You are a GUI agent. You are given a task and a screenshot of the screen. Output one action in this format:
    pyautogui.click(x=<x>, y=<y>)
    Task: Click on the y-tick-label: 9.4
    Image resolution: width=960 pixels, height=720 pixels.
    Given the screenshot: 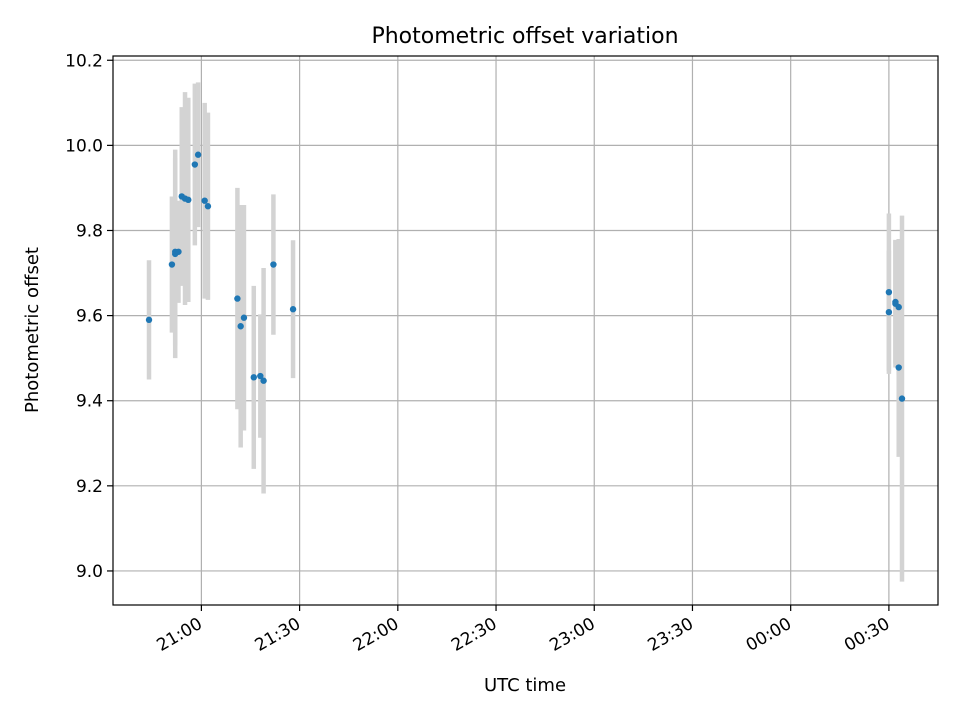 What is the action you would take?
    pyautogui.click(x=89, y=402)
    